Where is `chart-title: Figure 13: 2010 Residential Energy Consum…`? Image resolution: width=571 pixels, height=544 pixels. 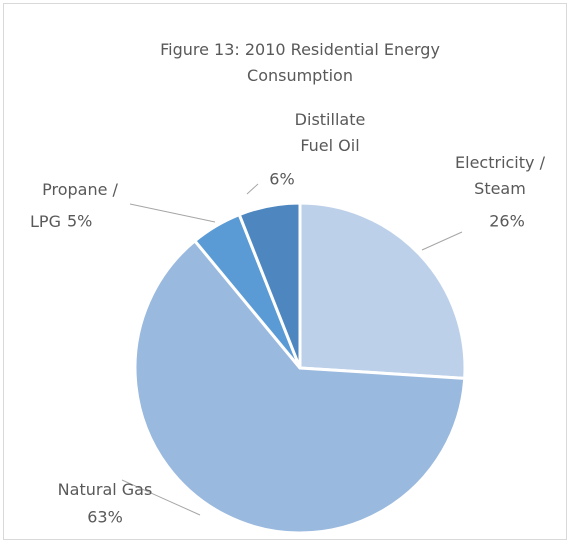 chart-title: Figure 13: 2010 Residential Energy Consum… is located at coordinates (300, 62).